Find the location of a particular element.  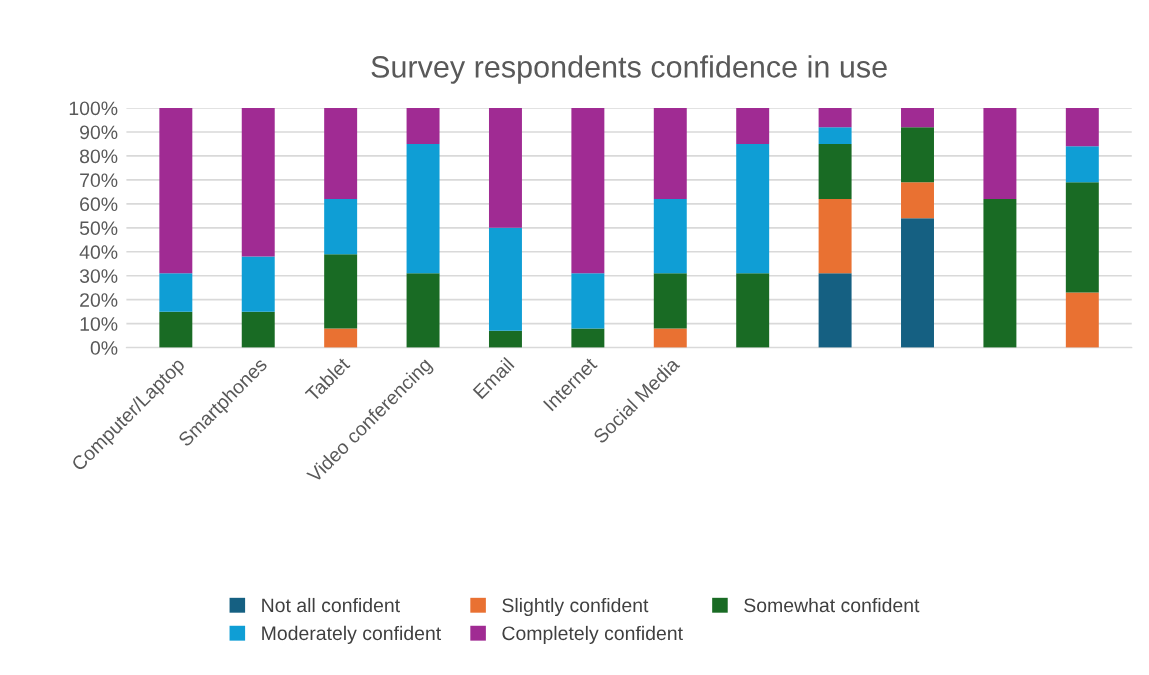

y-tick-label: 70% is located at coordinates (99, 180).